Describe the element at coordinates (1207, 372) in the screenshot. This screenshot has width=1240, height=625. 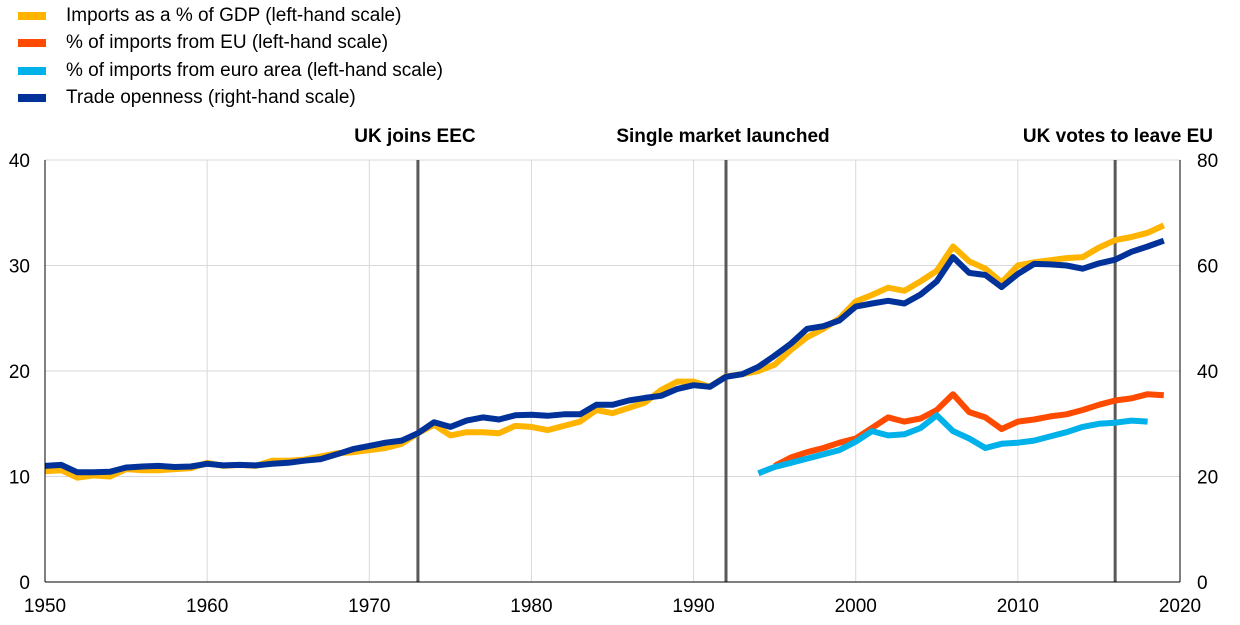
I see `y-right-tick-label: 40` at that location.